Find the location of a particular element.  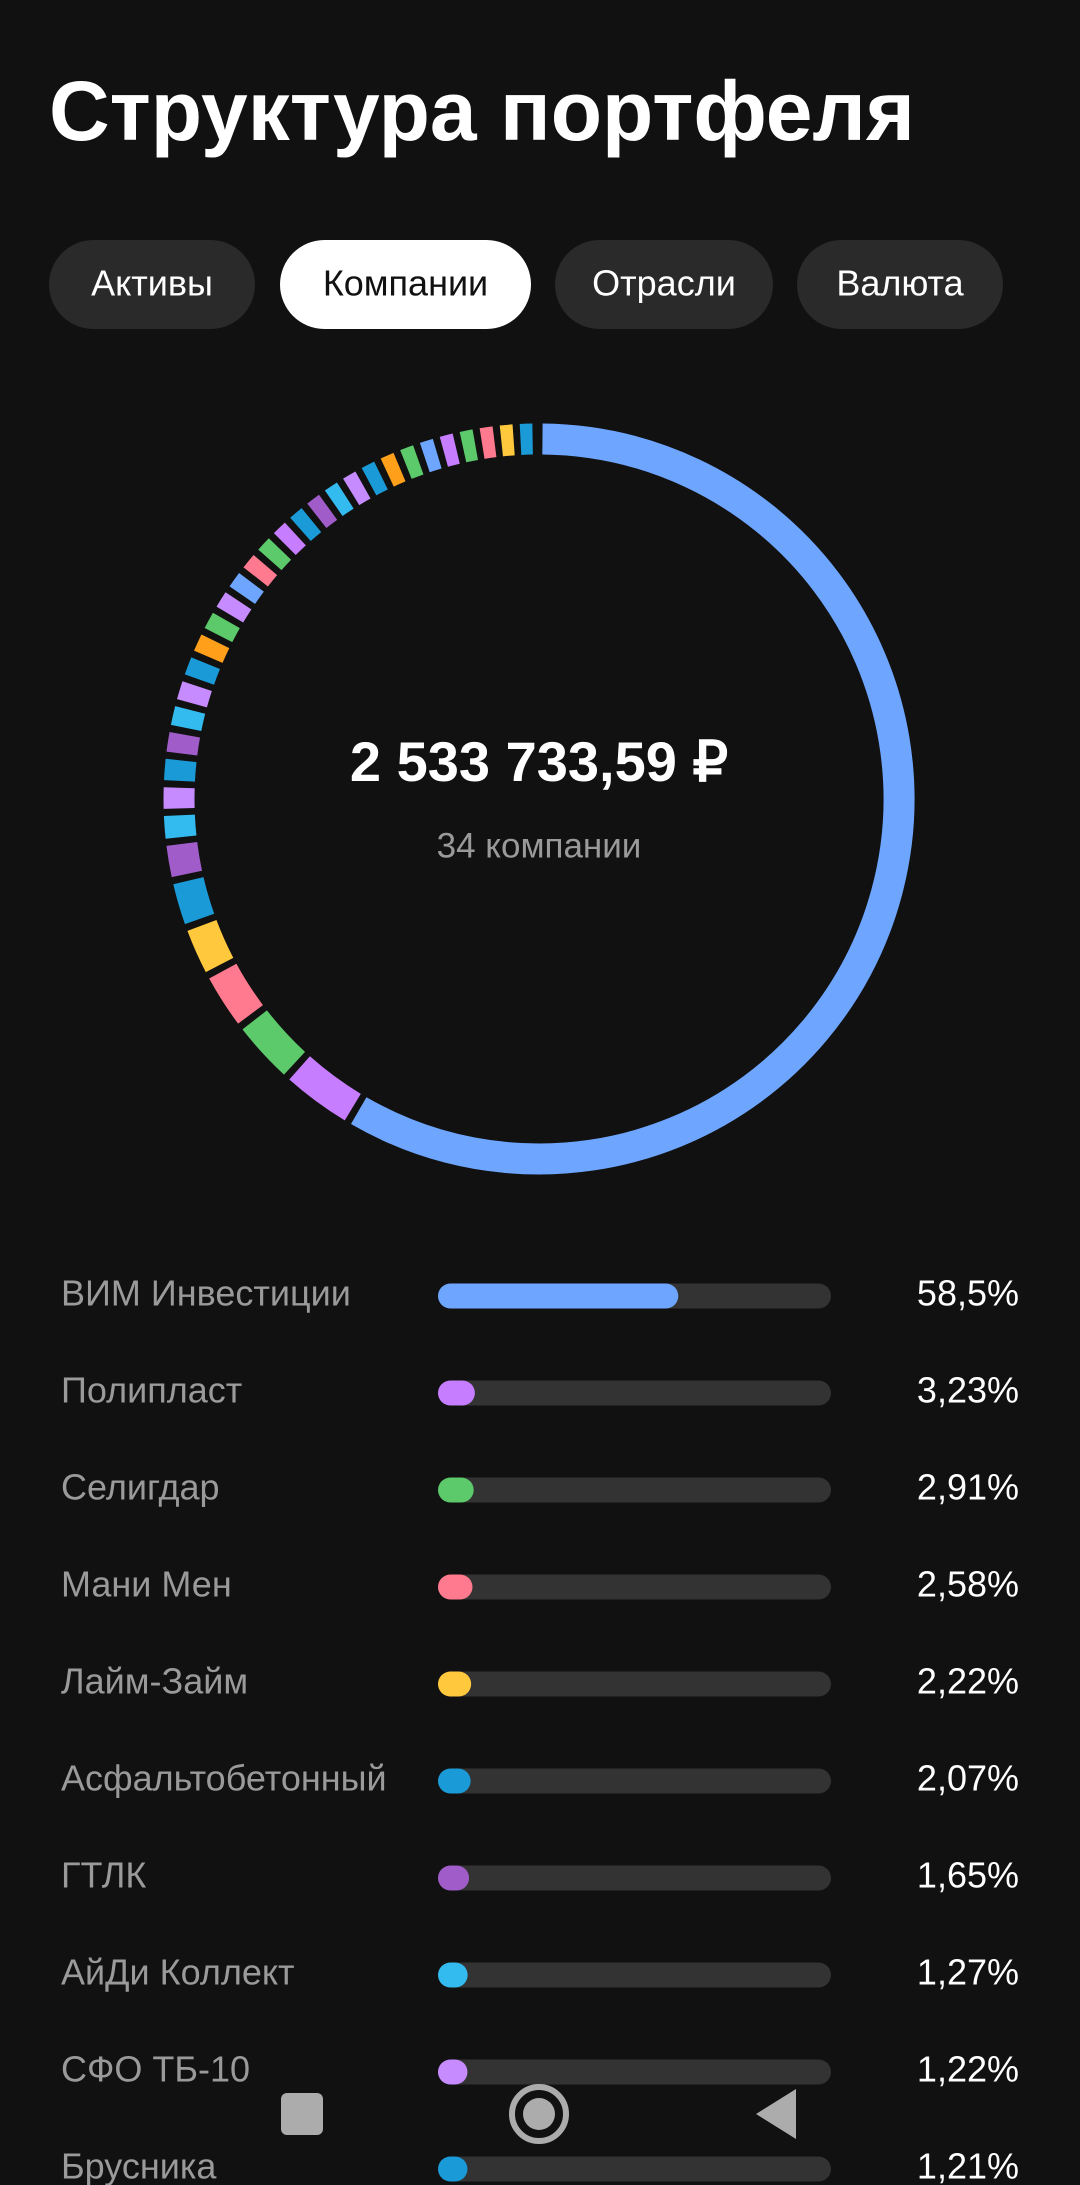

tab: Валюта is located at coordinates (900, 284).